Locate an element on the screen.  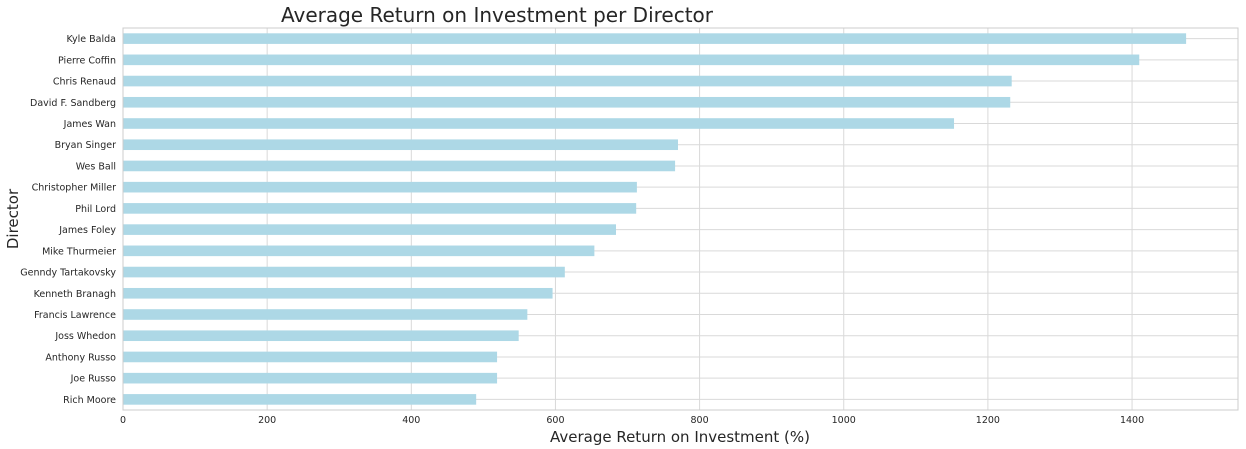
y-category-label: Wes Ball is located at coordinates (96, 166).